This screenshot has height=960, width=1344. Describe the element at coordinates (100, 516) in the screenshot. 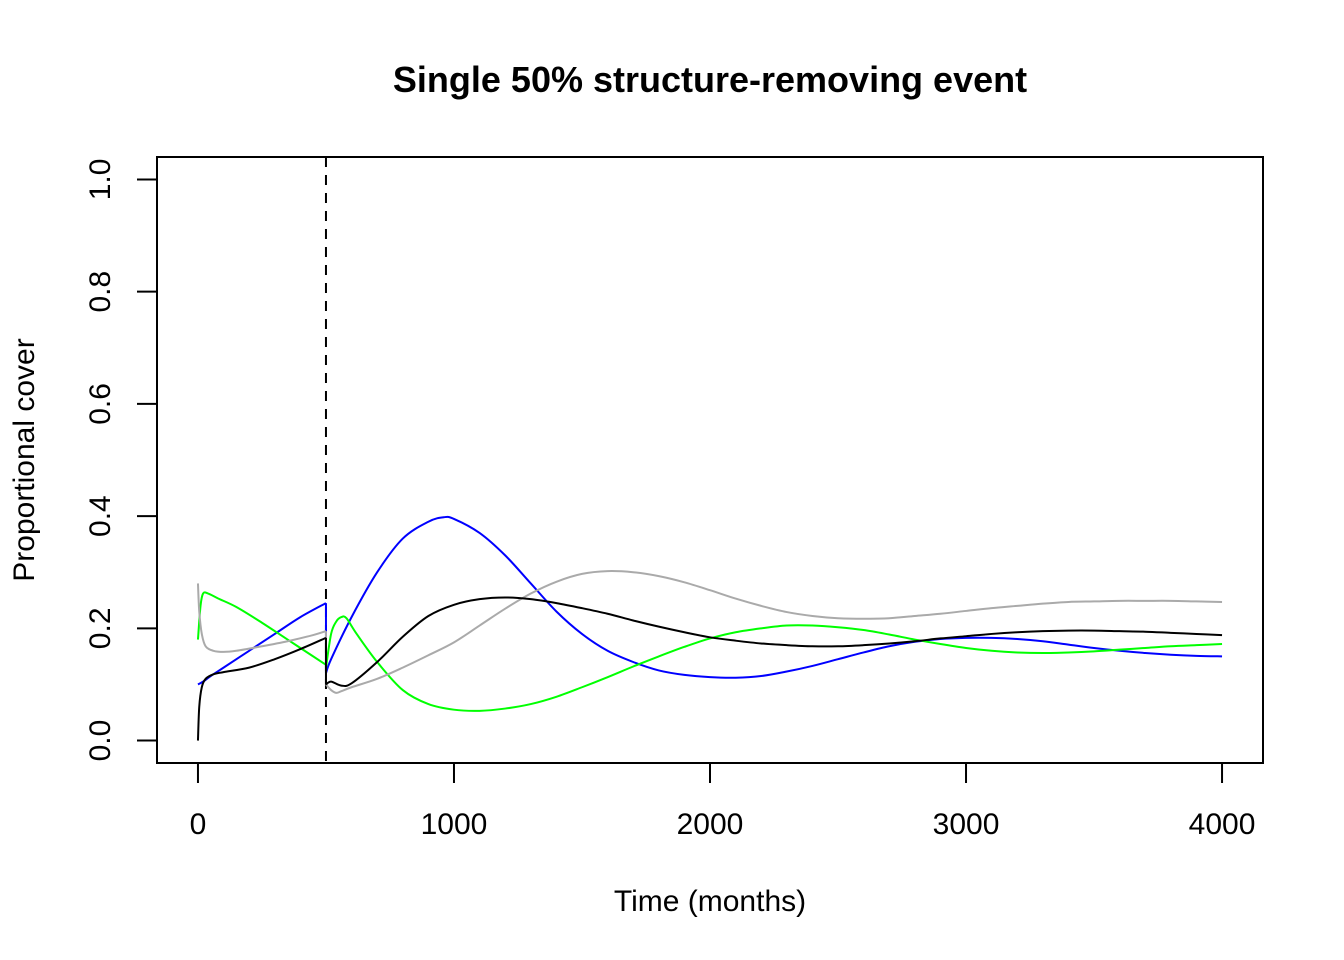

I see `y-tick-label: 0.4` at that location.